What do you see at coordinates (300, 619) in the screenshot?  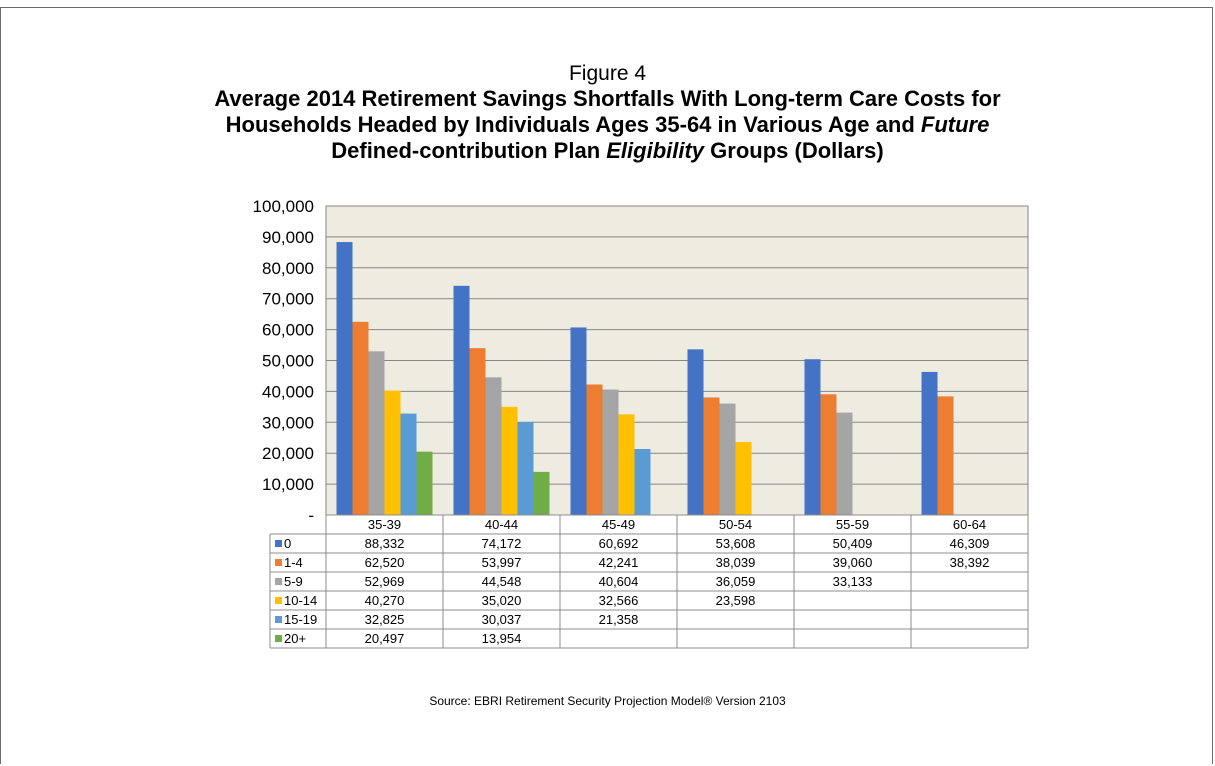 I see `legend-label: 15-19` at bounding box center [300, 619].